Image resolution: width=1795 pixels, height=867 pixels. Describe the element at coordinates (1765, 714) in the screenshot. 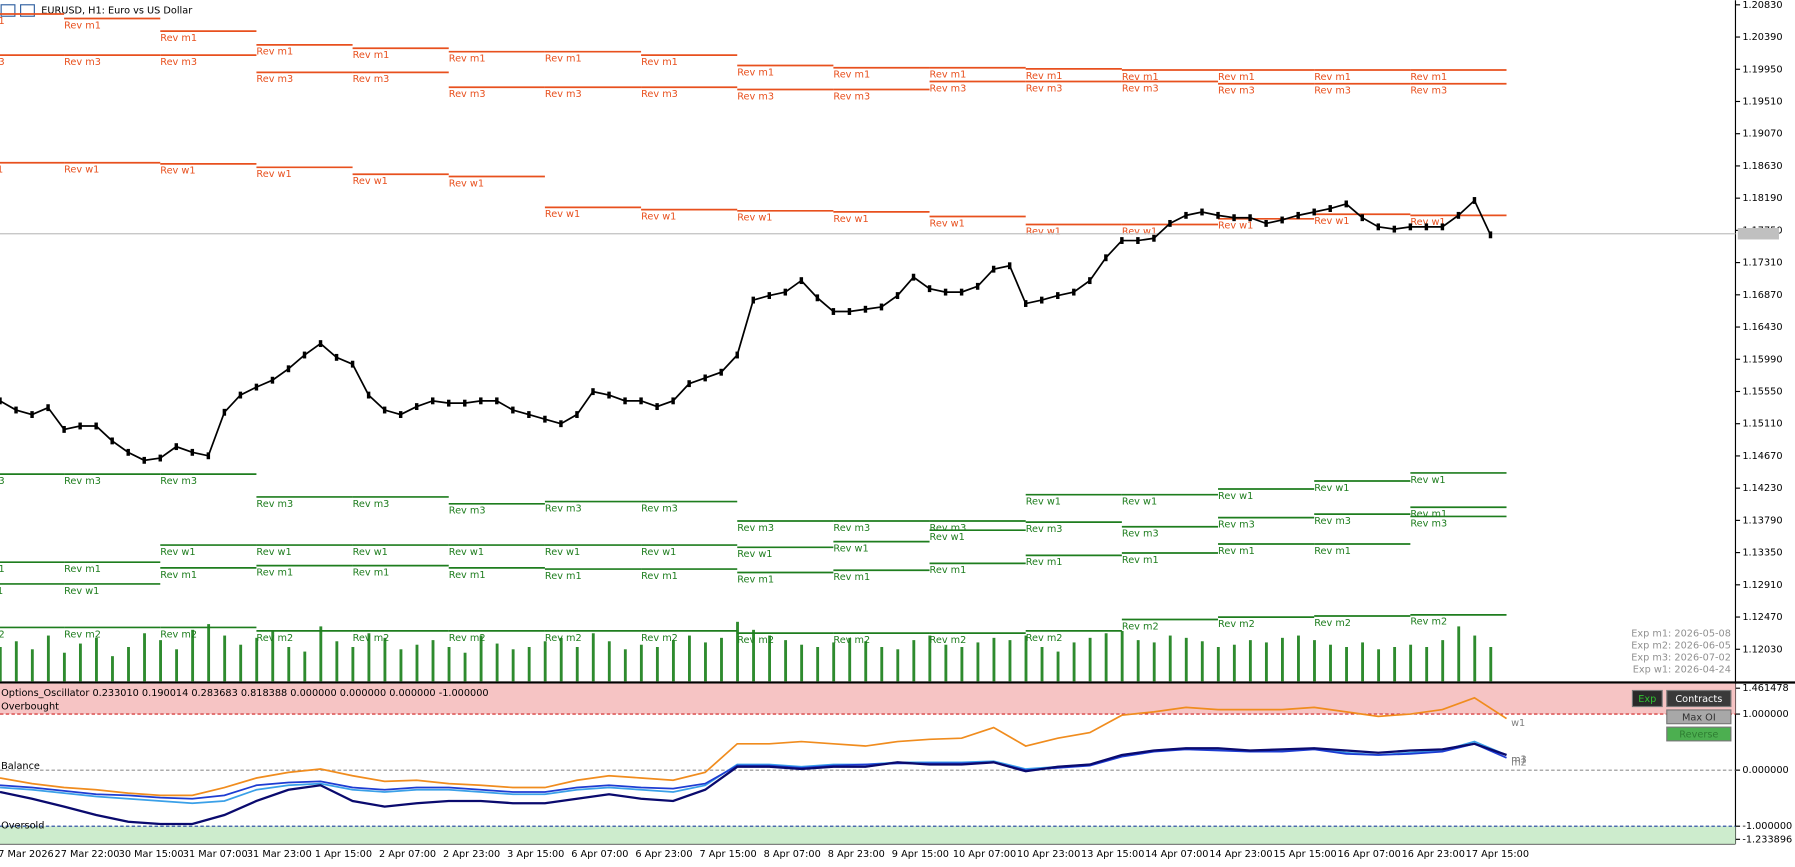

I see `y-tick-label: 1.000000` at that location.